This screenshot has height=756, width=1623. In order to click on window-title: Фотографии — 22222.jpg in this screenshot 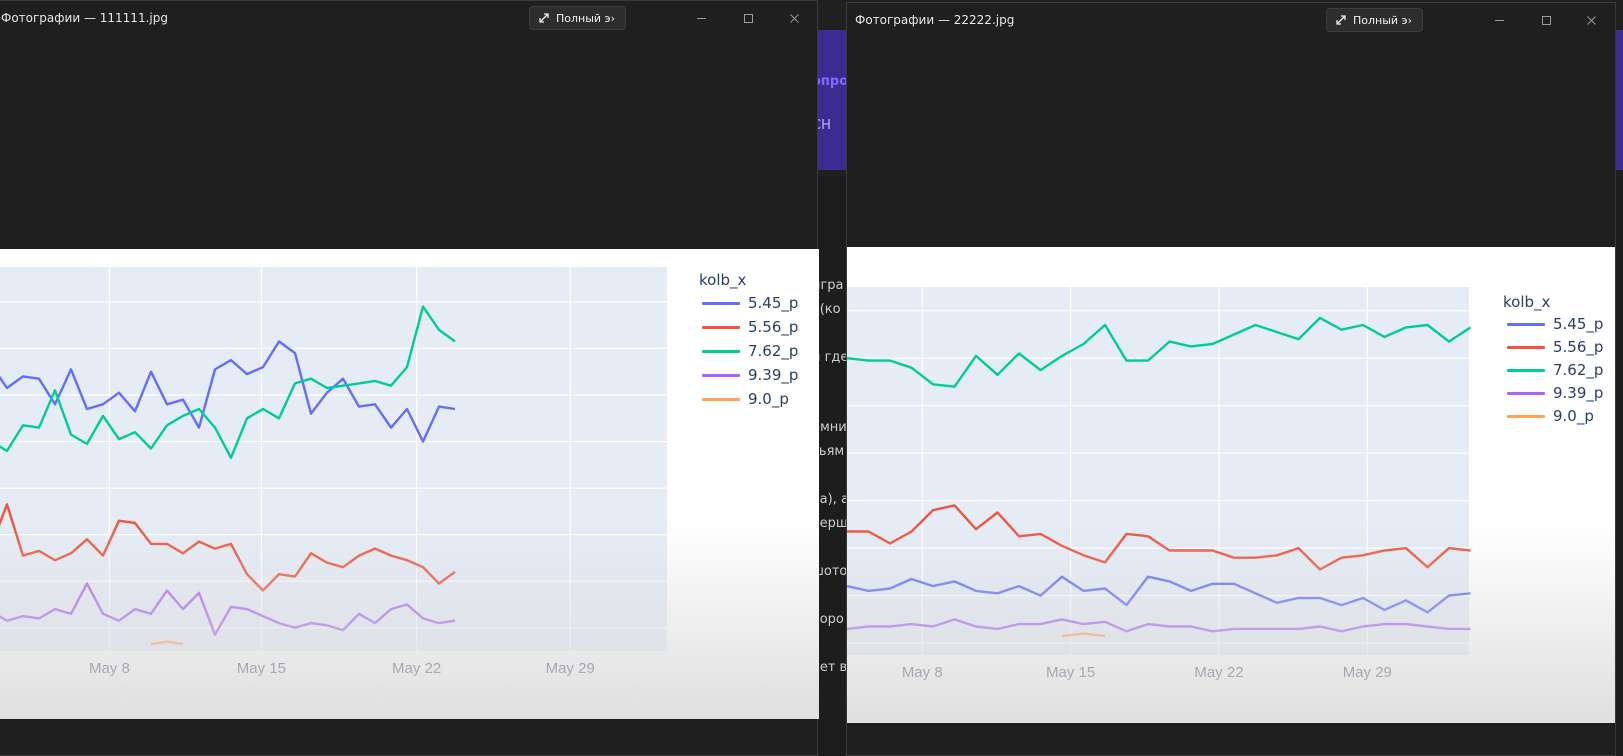, I will do `click(935, 20)`.